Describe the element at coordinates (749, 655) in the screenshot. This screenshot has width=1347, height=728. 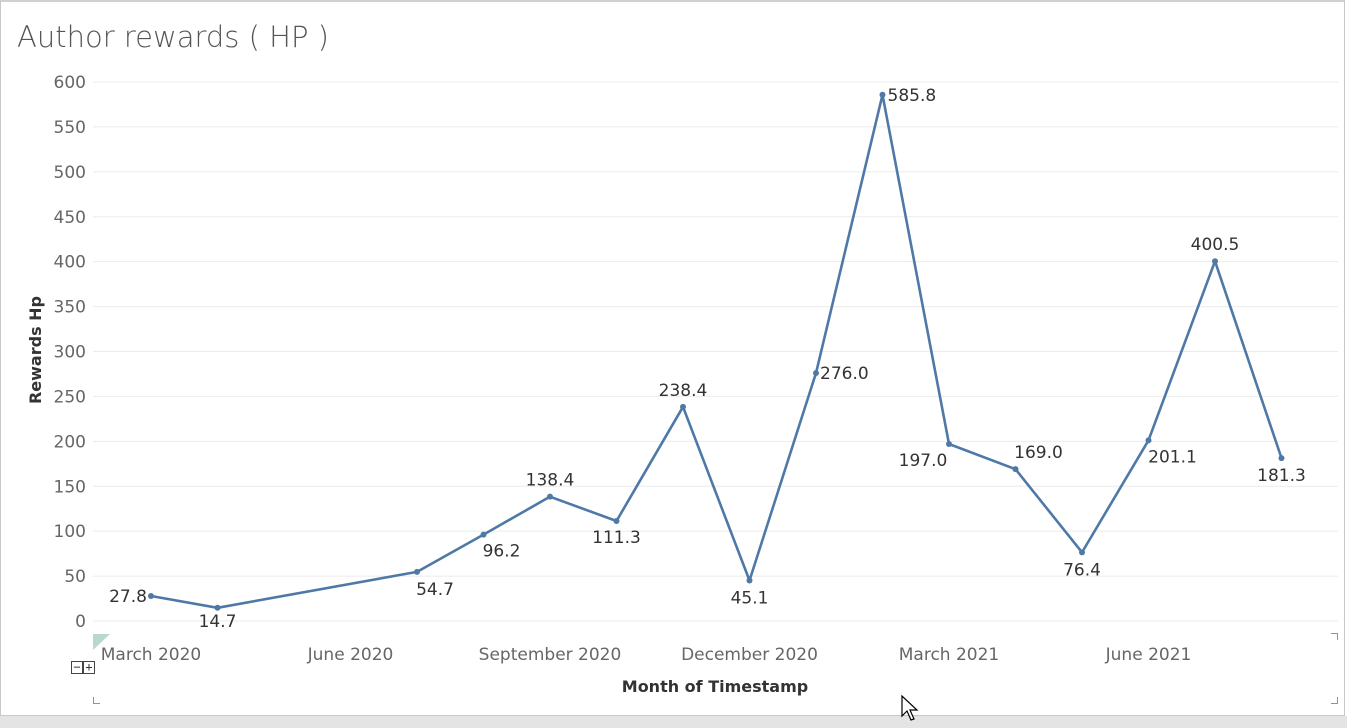
I see `x-tick-label: December 2020` at that location.